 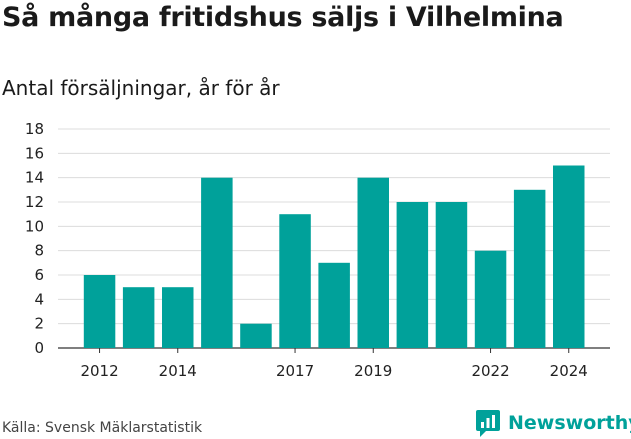 What do you see at coordinates (39, 251) in the screenshot?
I see `y-tick-label: 8` at bounding box center [39, 251].